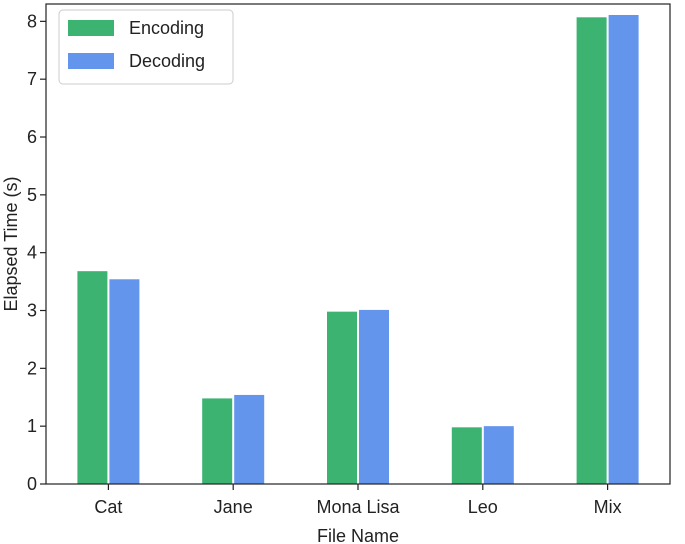 This screenshot has height=544, width=685. What do you see at coordinates (167, 61) in the screenshot?
I see `legend-label-decoding: Decoding` at bounding box center [167, 61].